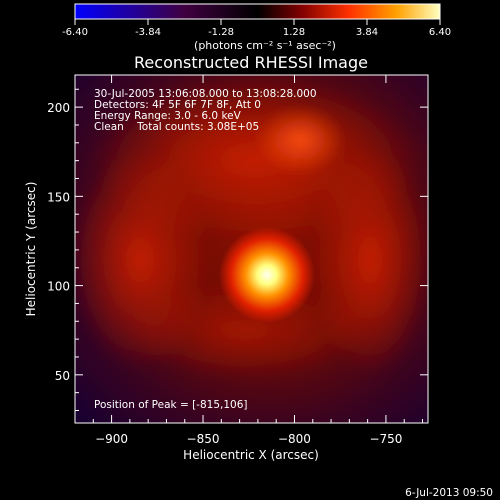 The width and height of the screenshot is (500, 500). I want to click on x-tick-label: −900, so click(111, 439).